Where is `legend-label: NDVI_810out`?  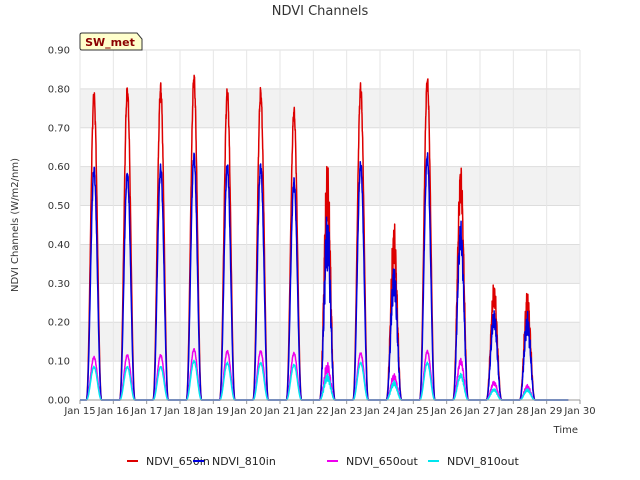 legend-label: NDVI_810out is located at coordinates (483, 461).